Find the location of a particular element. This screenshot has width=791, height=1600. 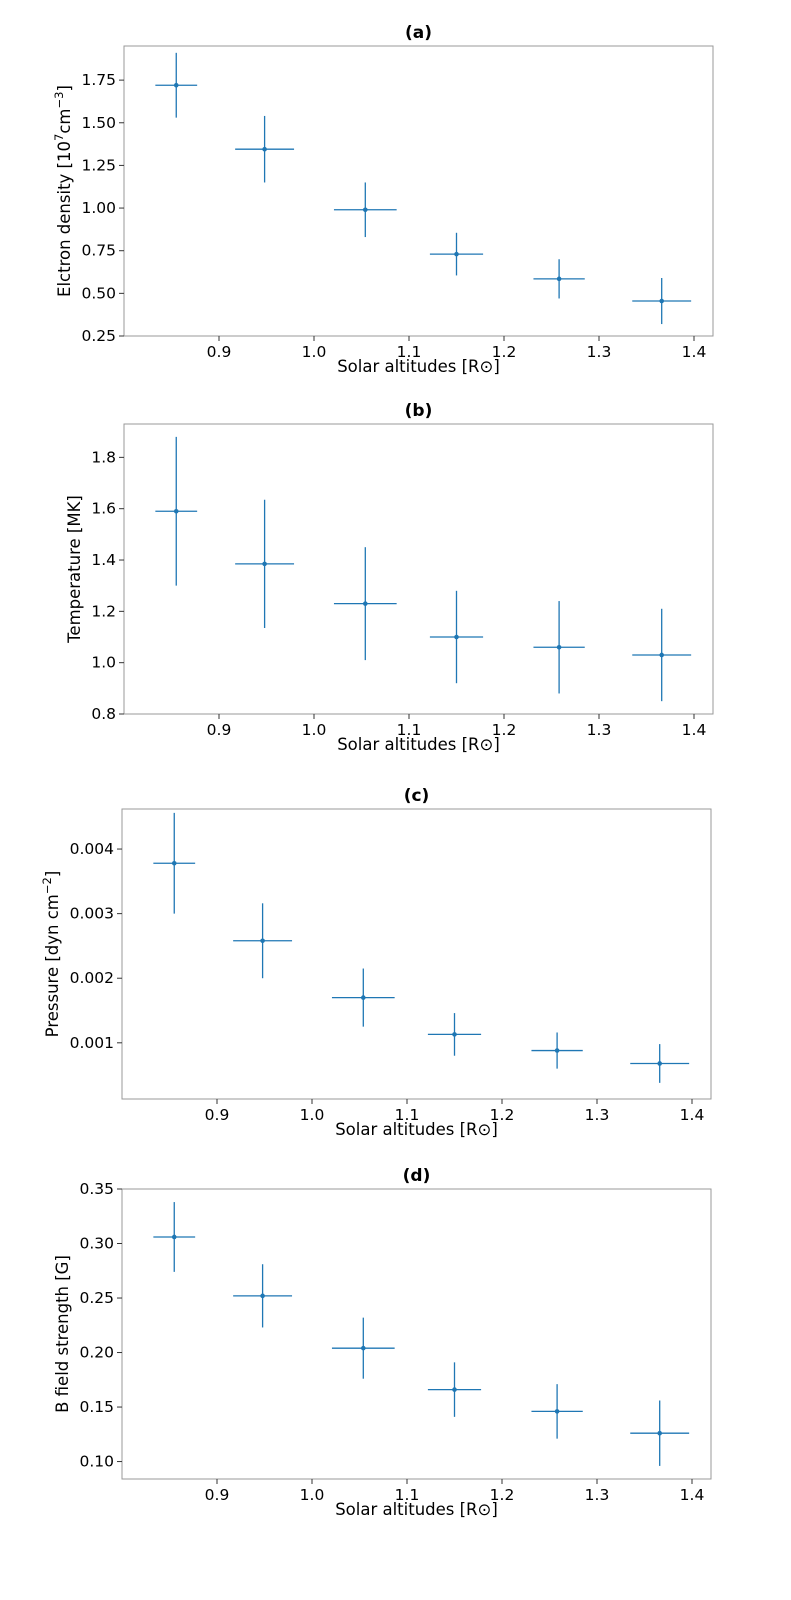

y-tick-label: 0.8 is located at coordinates (103, 714).